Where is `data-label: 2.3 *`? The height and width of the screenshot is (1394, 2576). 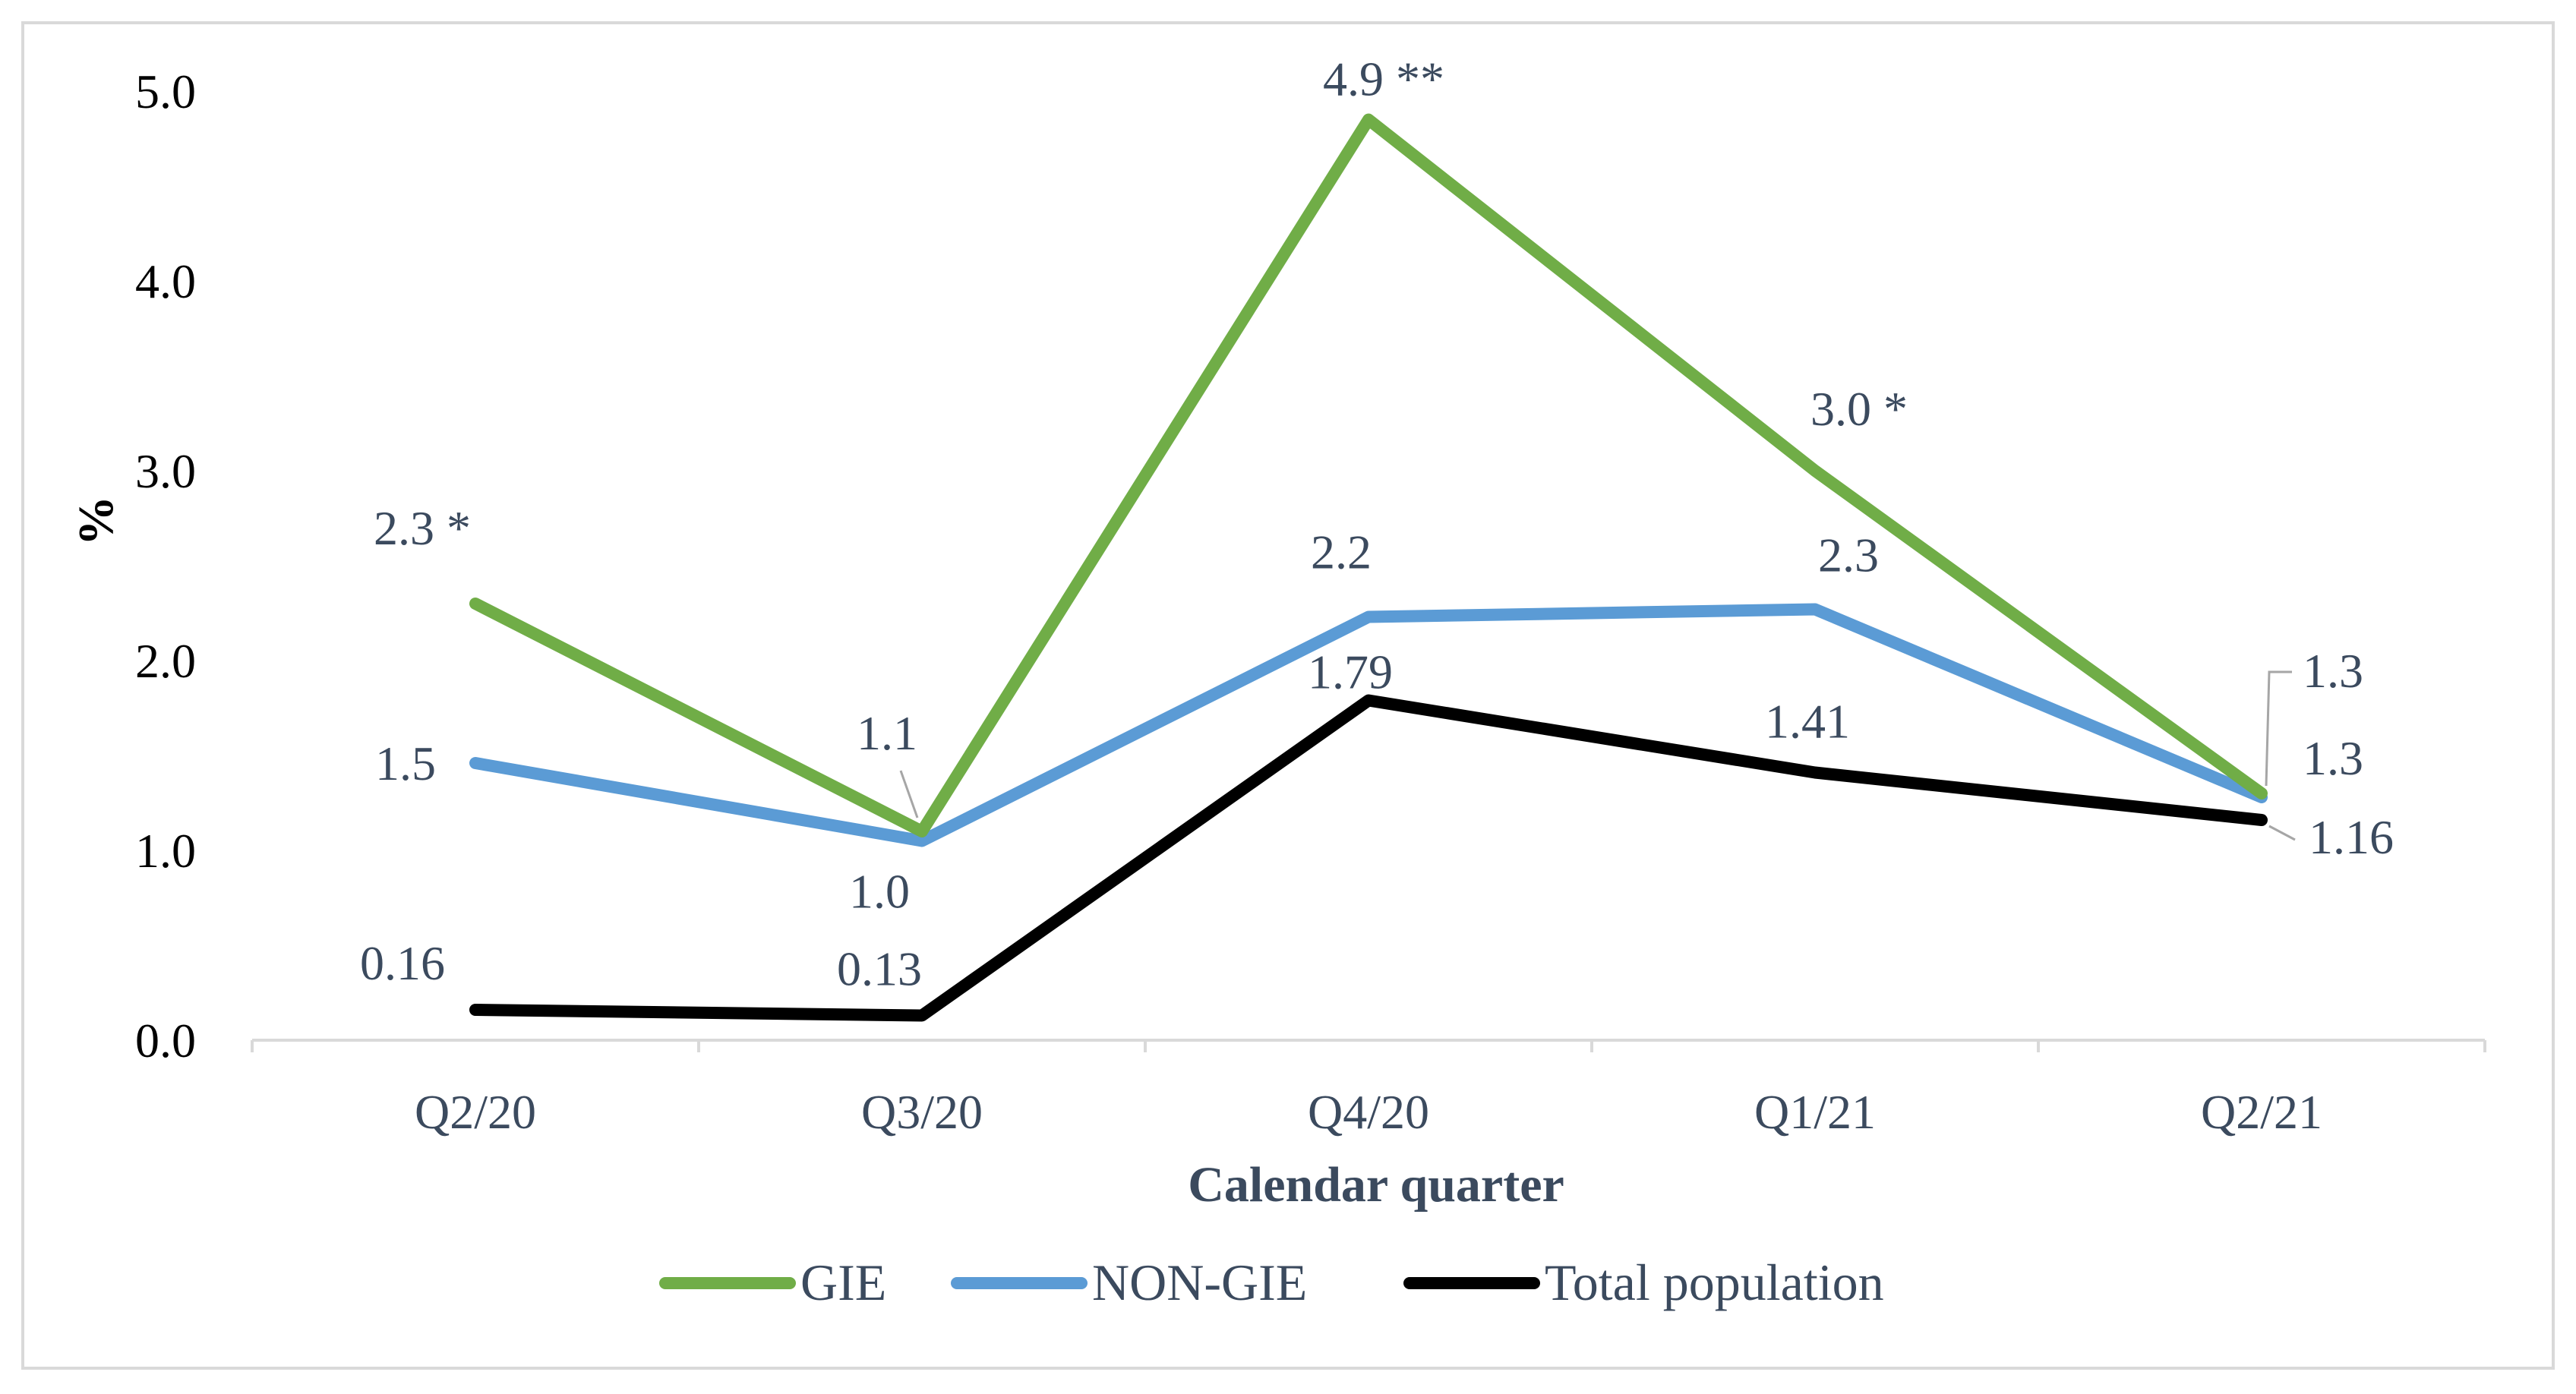
data-label: 2.3 * is located at coordinates (423, 528).